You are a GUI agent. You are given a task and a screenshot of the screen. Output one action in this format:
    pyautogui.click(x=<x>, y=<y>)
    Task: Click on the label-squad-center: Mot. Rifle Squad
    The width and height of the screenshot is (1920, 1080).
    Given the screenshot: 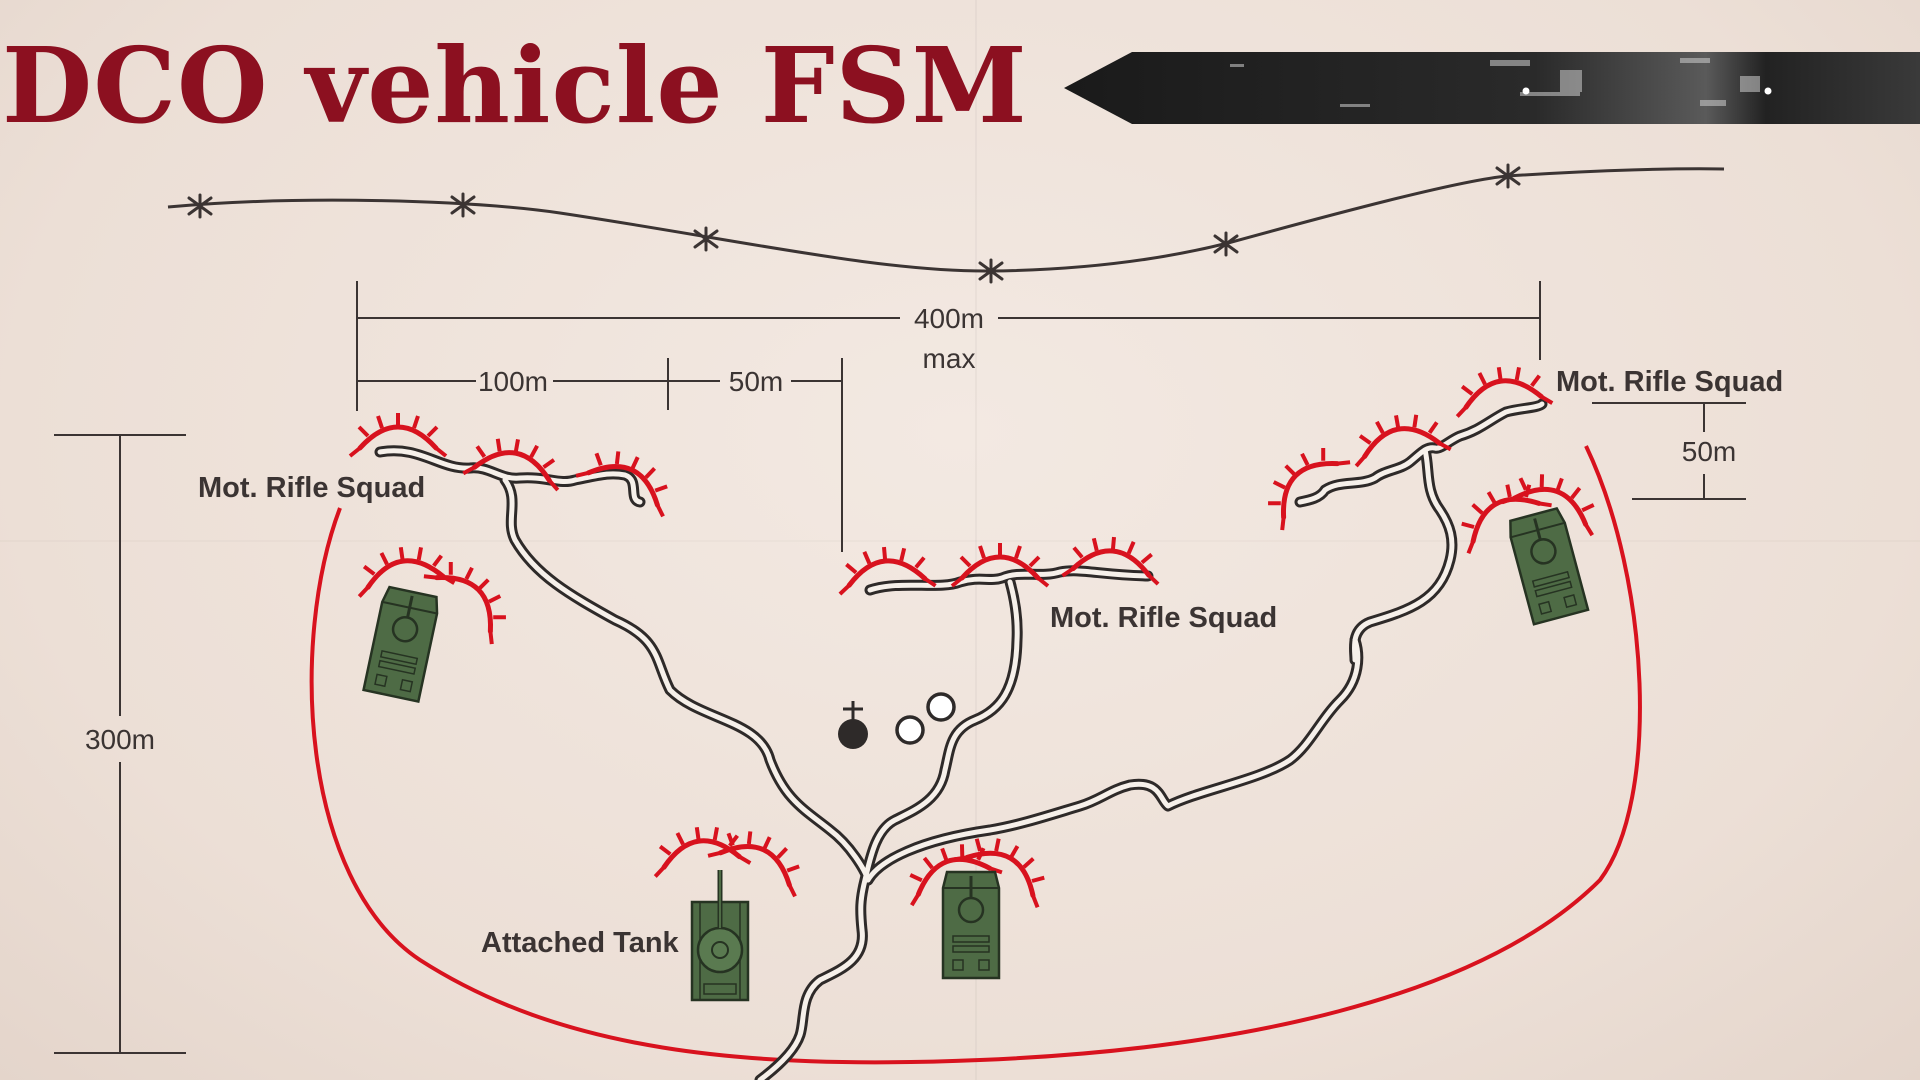 What is the action you would take?
    pyautogui.click(x=1163, y=618)
    